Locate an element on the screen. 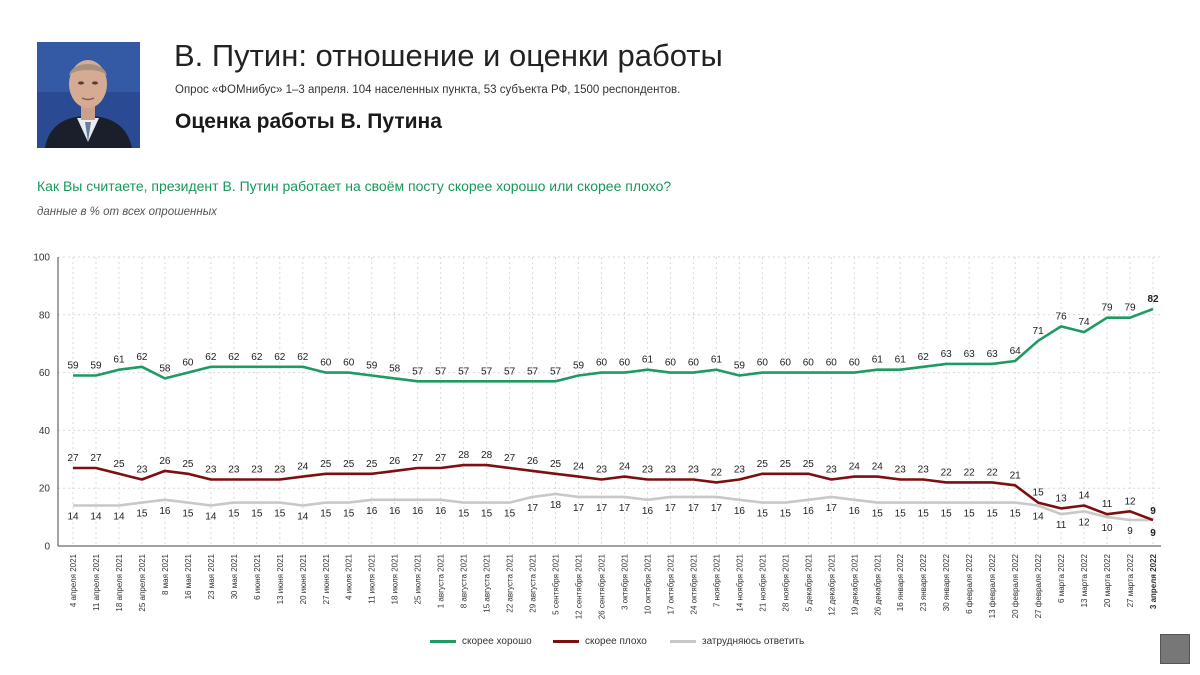  x-tick-label: 30 января 2022 is located at coordinates (946, 582).